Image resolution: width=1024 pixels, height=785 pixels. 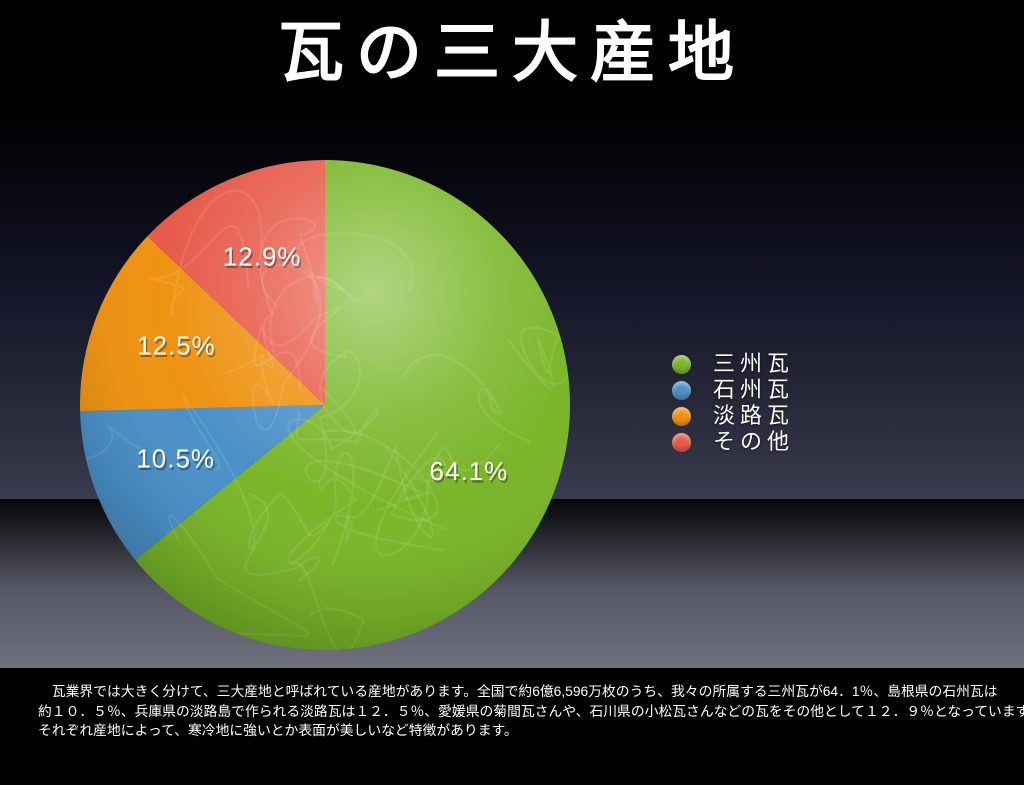 I want to click on legend-item-1: 三州瓦, so click(x=733, y=364).